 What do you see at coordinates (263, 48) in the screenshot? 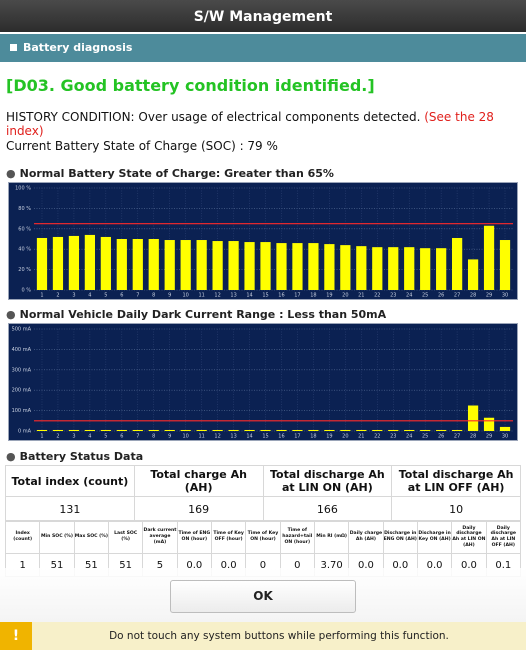
I see `section-bar: Battery diagnosis` at bounding box center [263, 48].